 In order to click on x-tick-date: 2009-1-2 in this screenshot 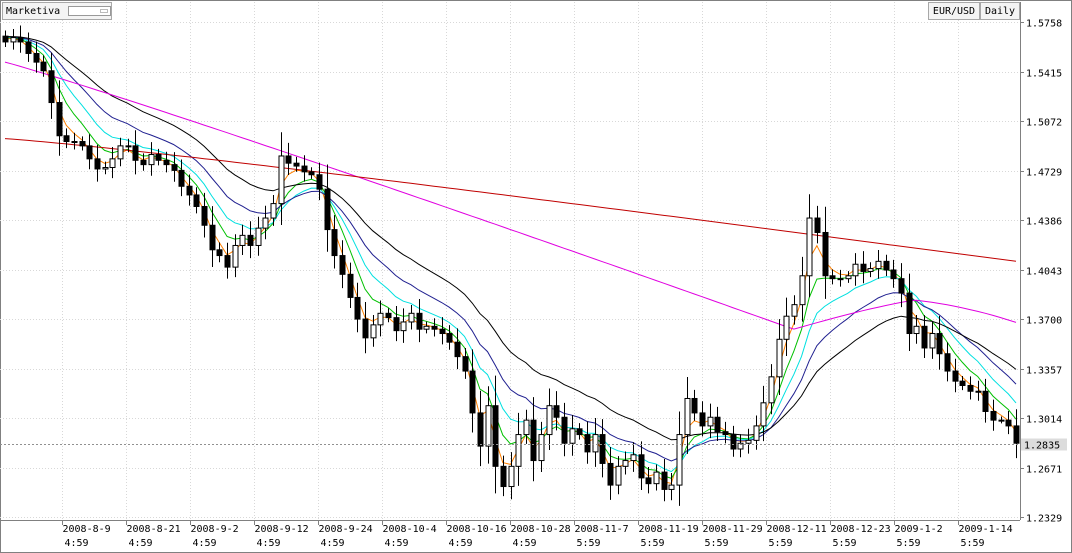, I will do `click(919, 529)`.